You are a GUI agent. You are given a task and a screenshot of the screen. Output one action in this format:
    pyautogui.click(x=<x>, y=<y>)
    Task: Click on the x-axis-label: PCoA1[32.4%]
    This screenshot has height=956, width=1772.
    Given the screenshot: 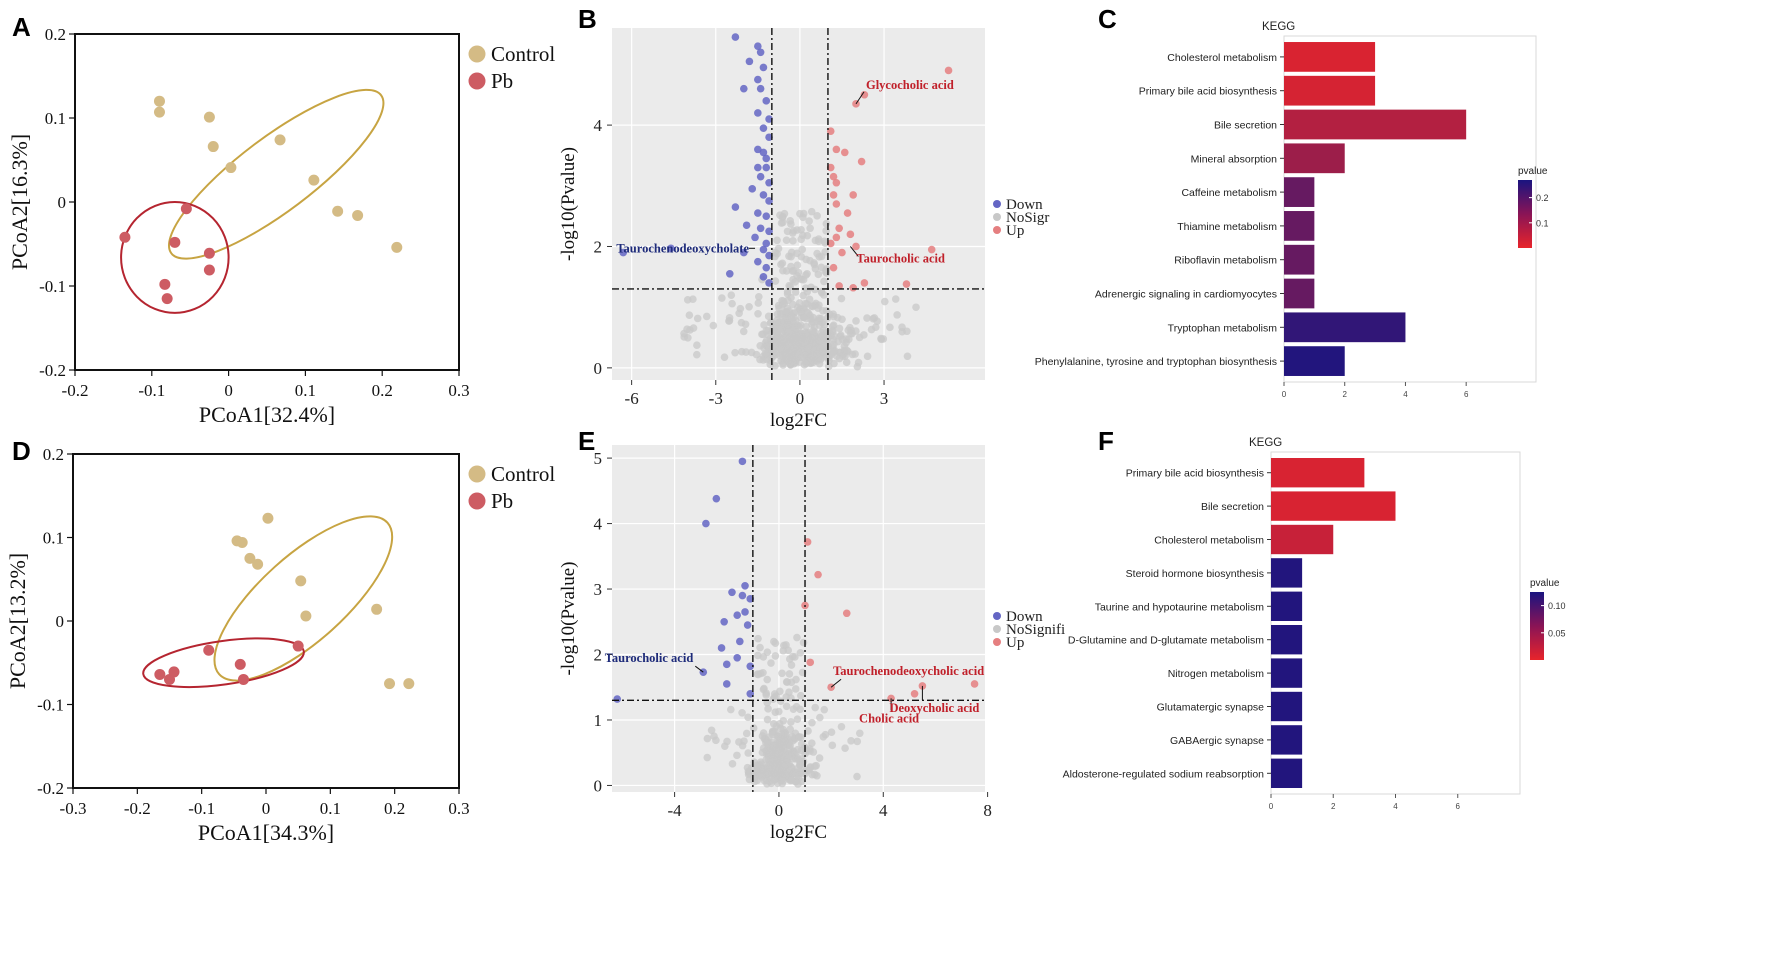 What is the action you would take?
    pyautogui.click(x=267, y=414)
    